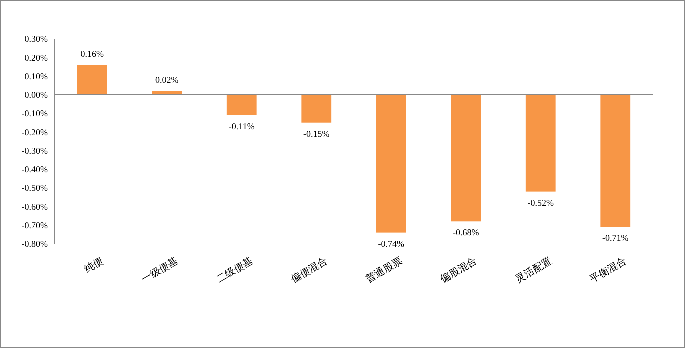  What do you see at coordinates (235, 270) in the screenshot?
I see `x-tick-label: 二级债基` at bounding box center [235, 270].